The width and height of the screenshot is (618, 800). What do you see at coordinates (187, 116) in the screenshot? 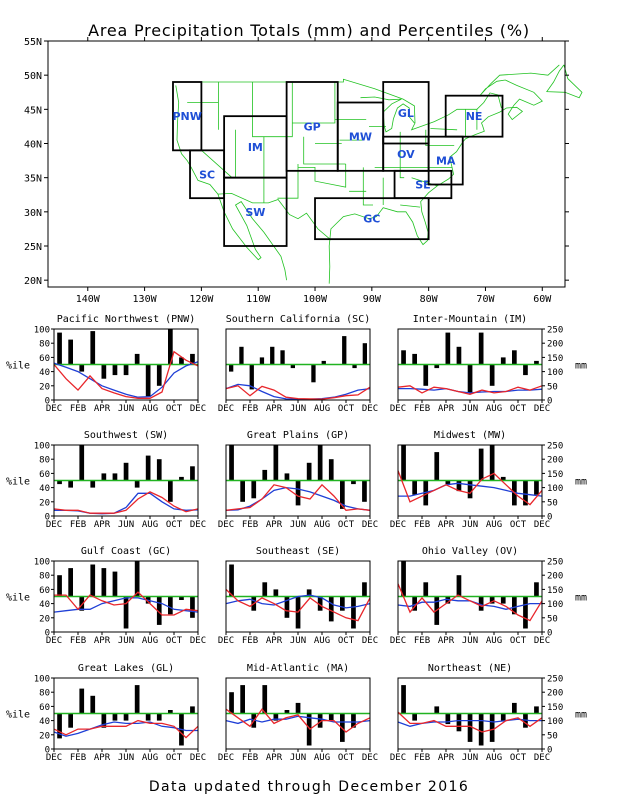
I see `region-box-pnw` at bounding box center [187, 116].